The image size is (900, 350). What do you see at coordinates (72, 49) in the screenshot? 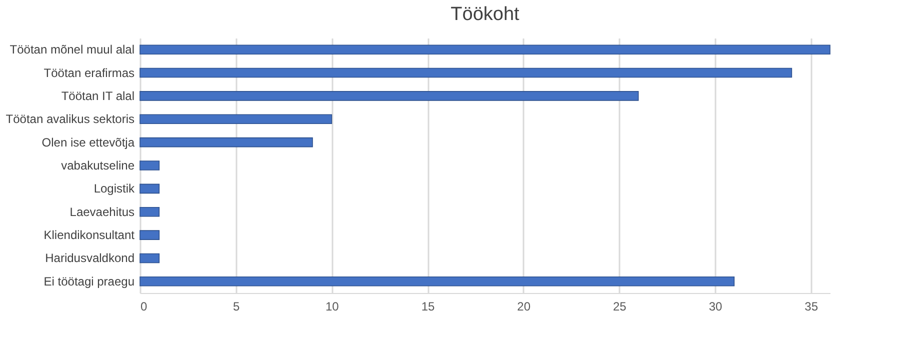
I see `y-tick-label: Töötan mõnel muul alal` at bounding box center [72, 49].